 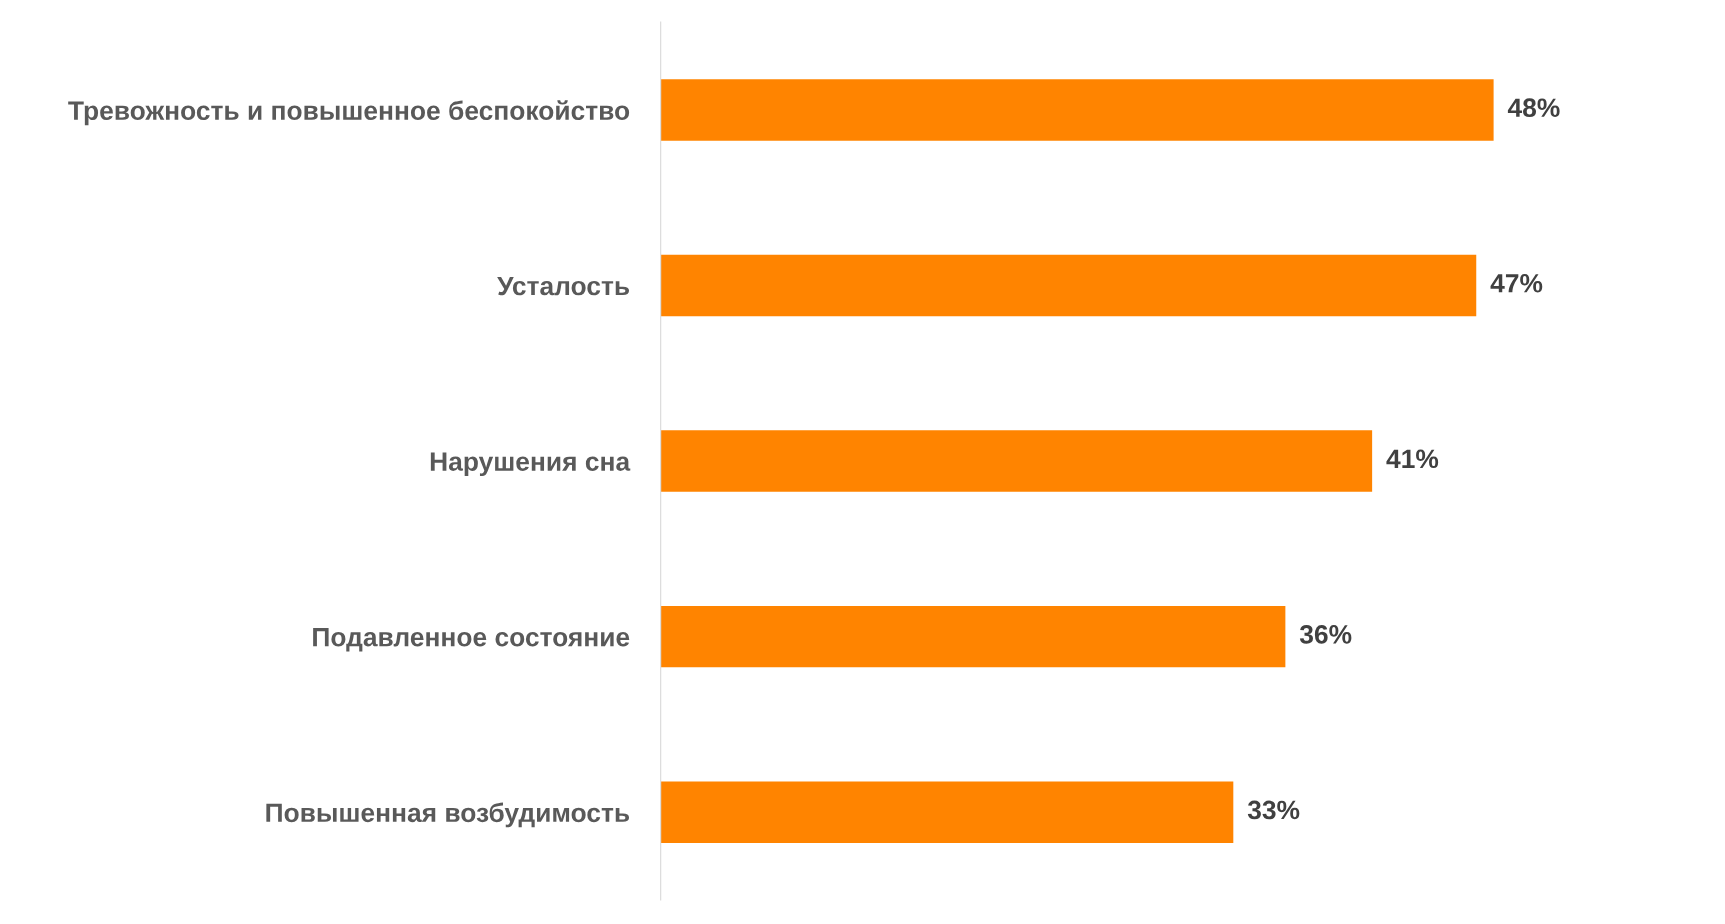 I want to click on y-tick-label: Тревожность и повышенное беспокойство, so click(x=349, y=113).